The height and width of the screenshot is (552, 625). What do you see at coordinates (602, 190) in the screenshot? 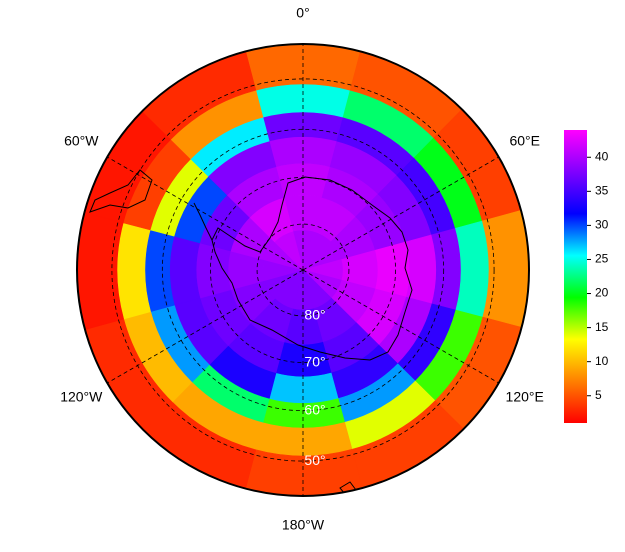
I see `colorbar-tick-label: 35` at bounding box center [602, 190].